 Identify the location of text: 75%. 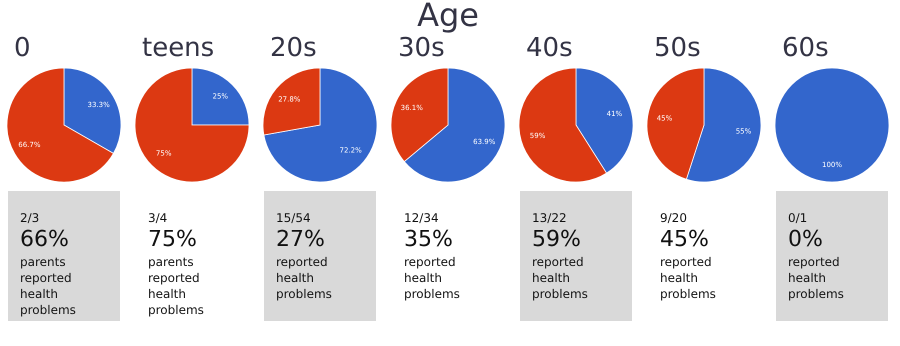
(172, 239).